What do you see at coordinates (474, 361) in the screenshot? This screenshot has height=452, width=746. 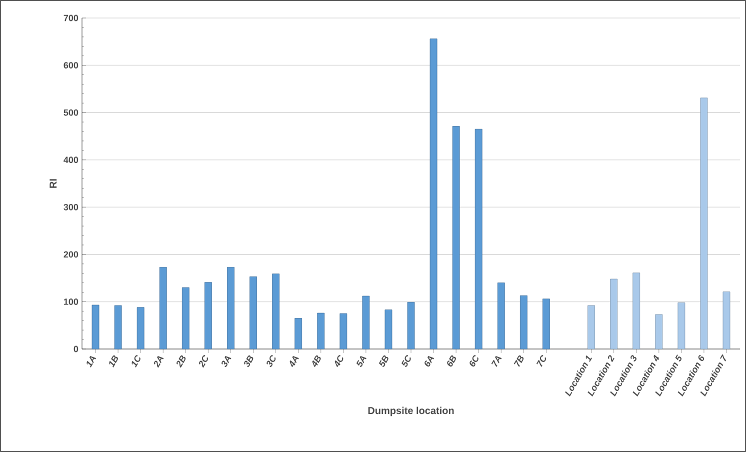 I see `x-tick-label: 6C` at bounding box center [474, 361].